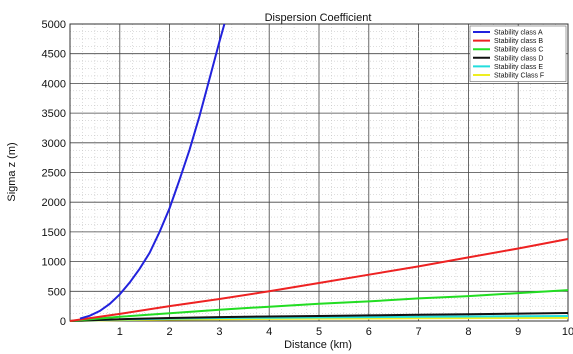 The height and width of the screenshot is (354, 573). I want to click on y-tick-label: 1500, so click(54, 233).